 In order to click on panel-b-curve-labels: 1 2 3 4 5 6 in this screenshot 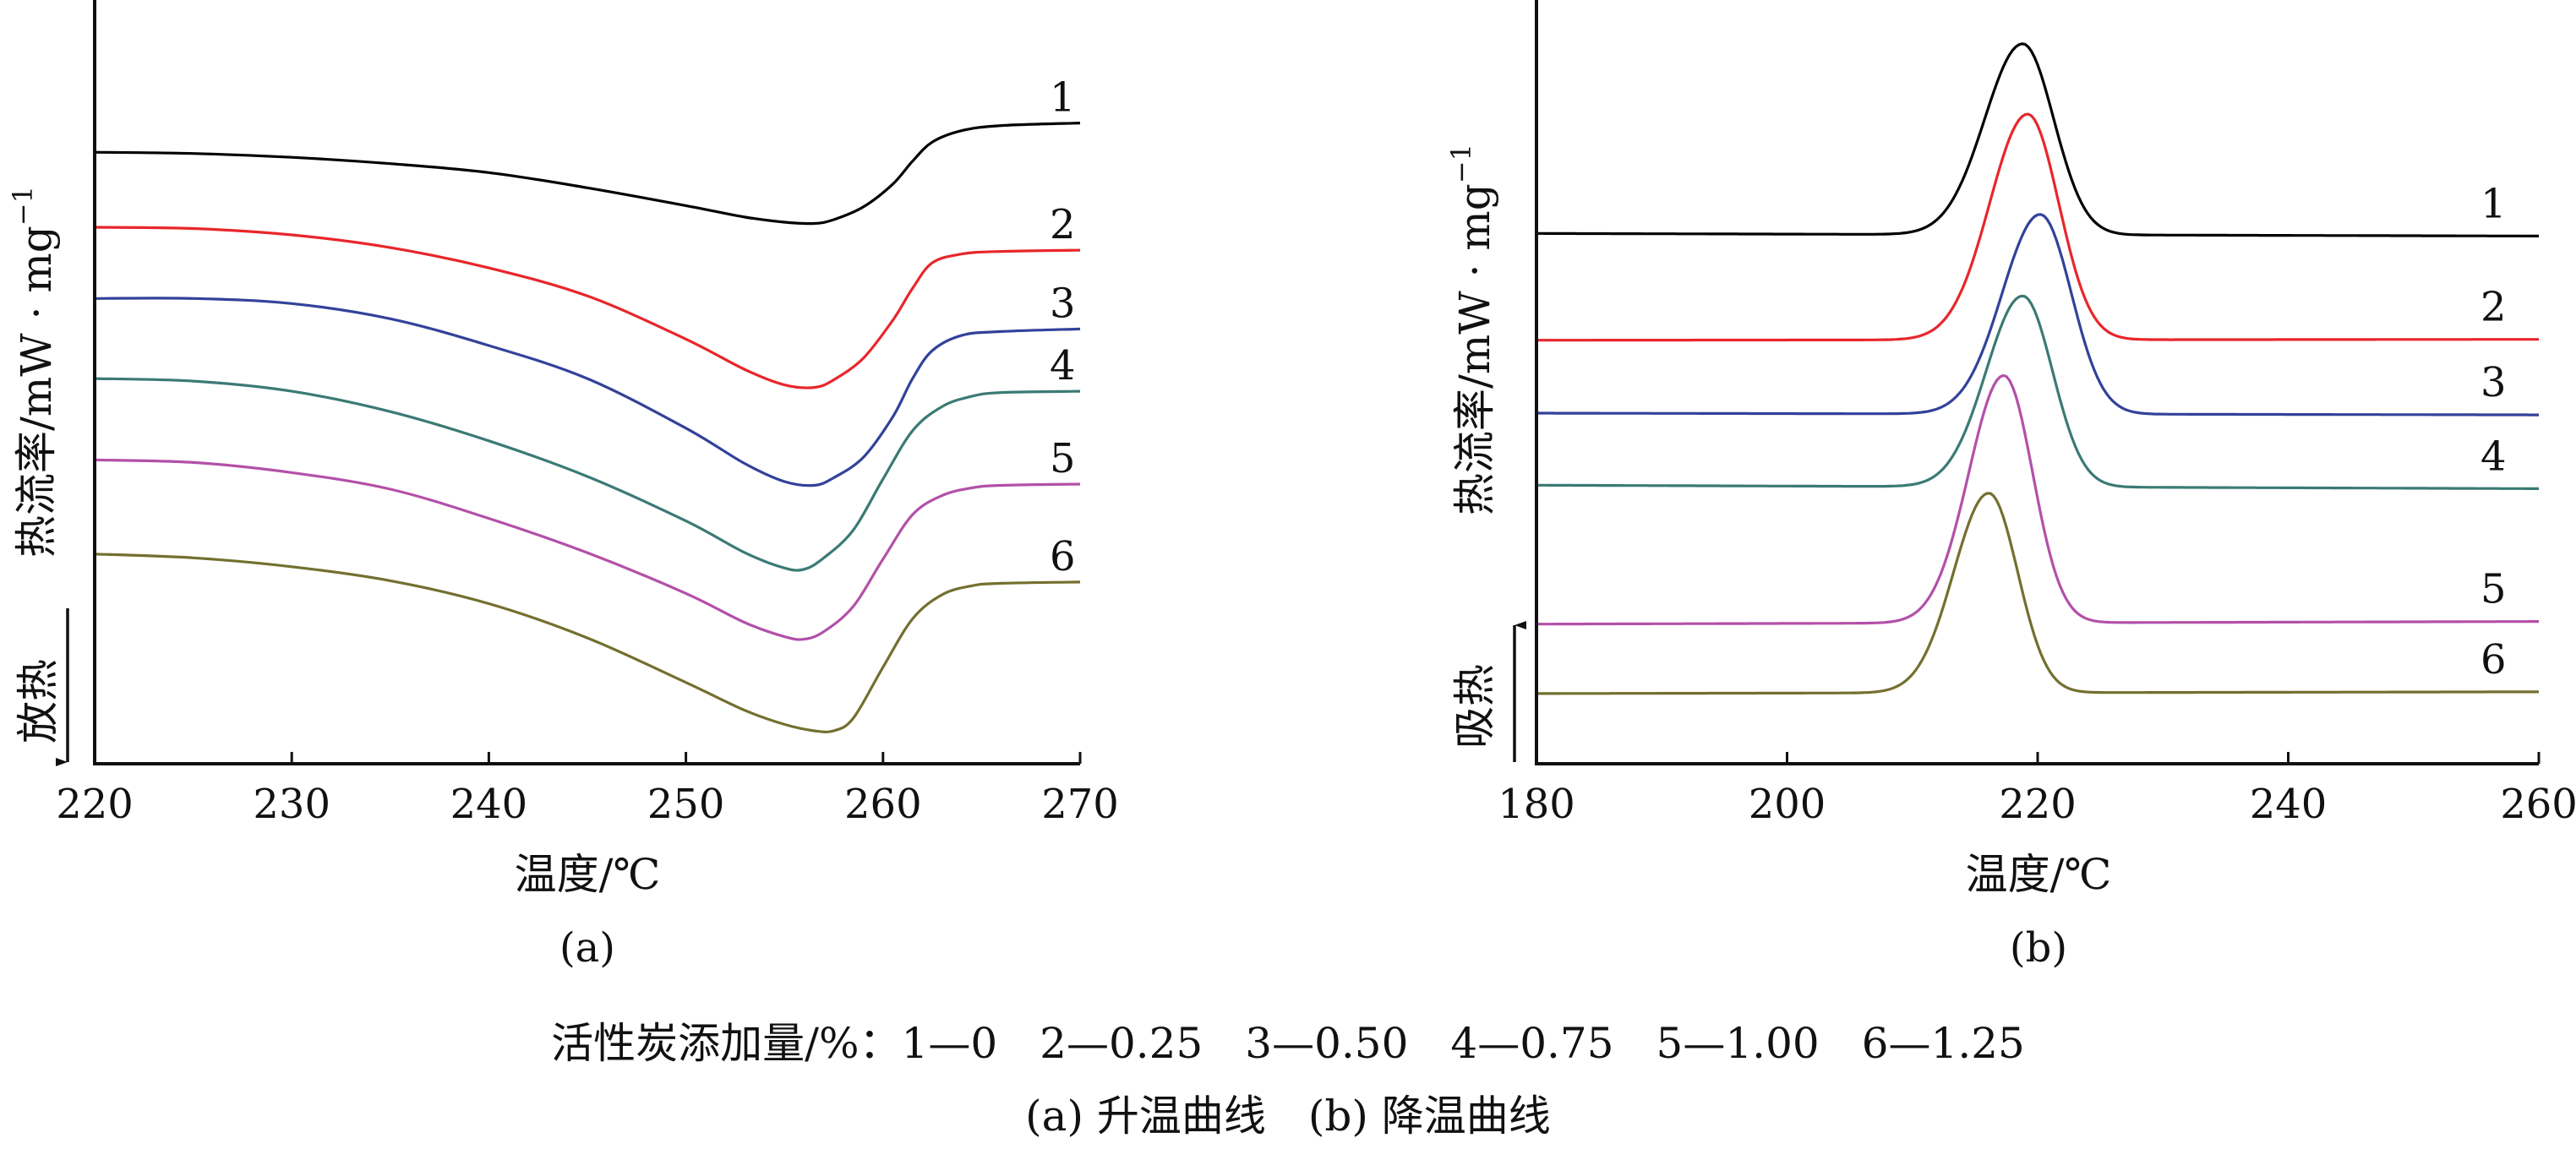, I will do `click(2493, 431)`.